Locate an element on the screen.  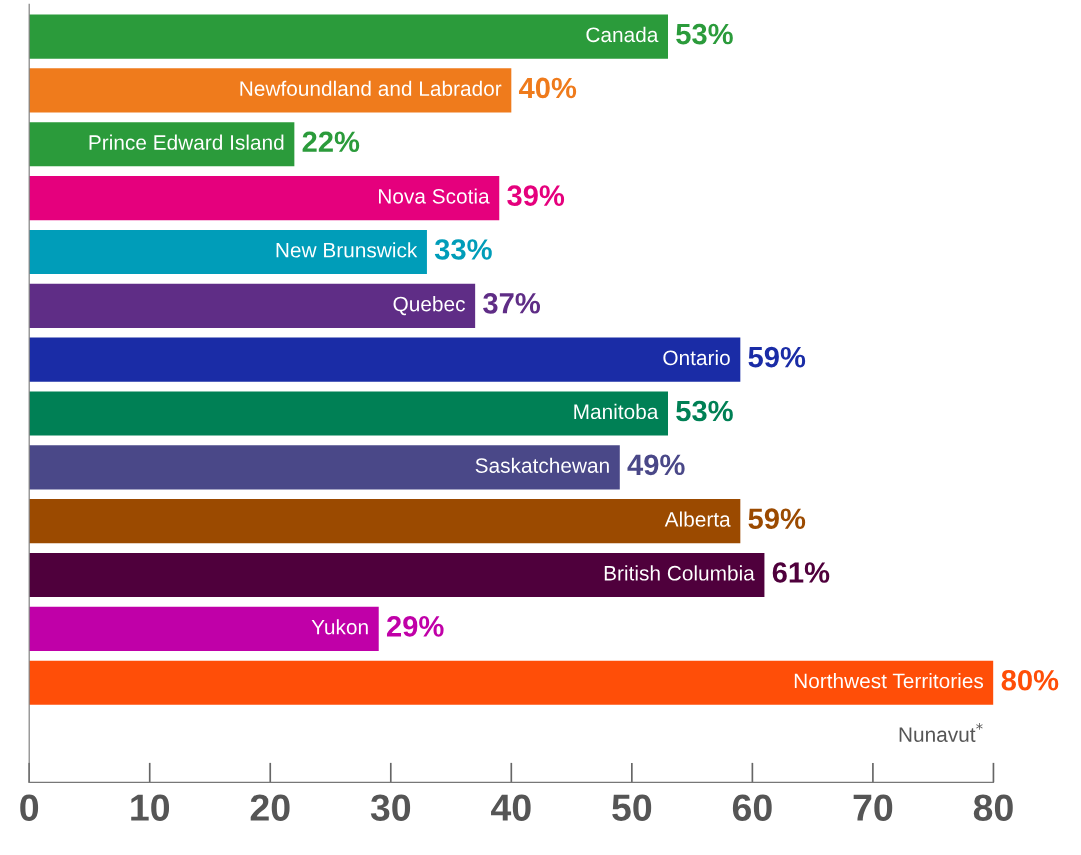
data-label: 33% is located at coordinates (463, 249).